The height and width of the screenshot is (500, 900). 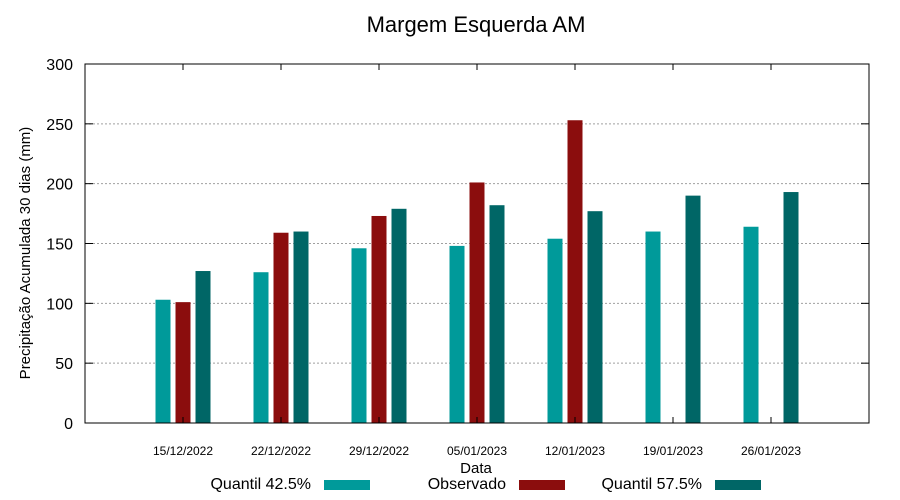 What do you see at coordinates (59, 185) in the screenshot?
I see `y-tick-label: 200` at bounding box center [59, 185].